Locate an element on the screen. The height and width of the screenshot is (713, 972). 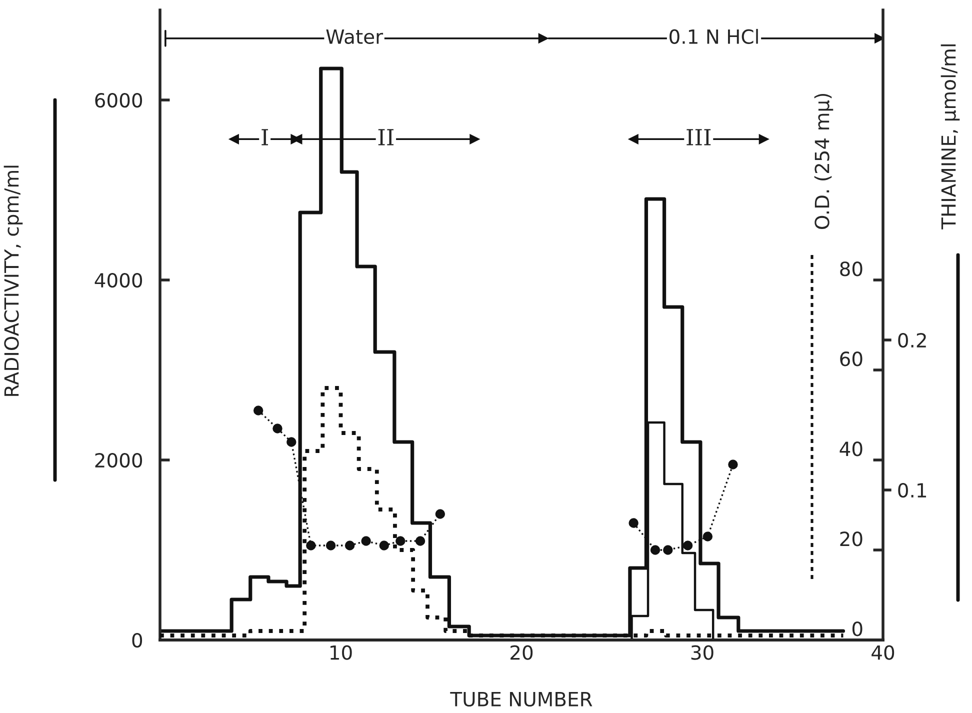
y-axis-title: RADIOACTIVITY, cpm/ml is located at coordinates (13, 281).